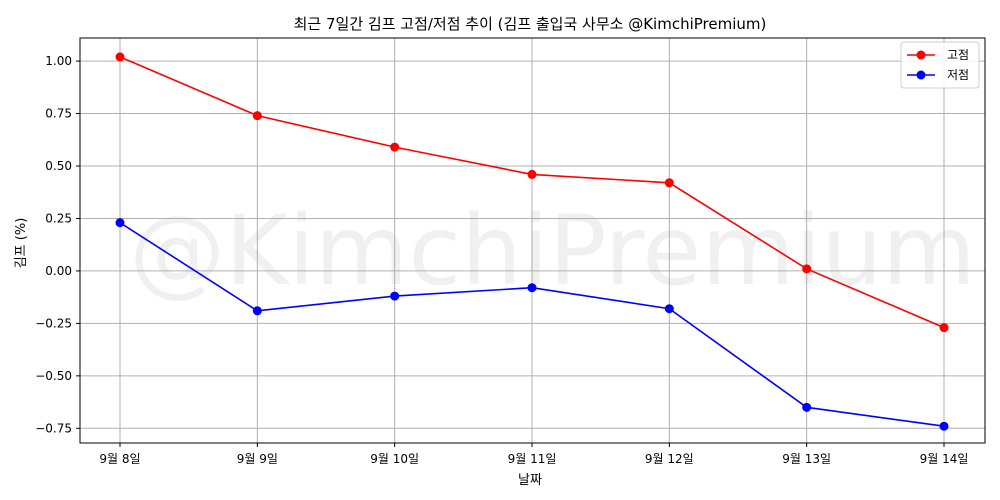 This screenshot has width=1000, height=500. What do you see at coordinates (53, 323) in the screenshot?
I see `y-tick-label: −0.25` at bounding box center [53, 323].